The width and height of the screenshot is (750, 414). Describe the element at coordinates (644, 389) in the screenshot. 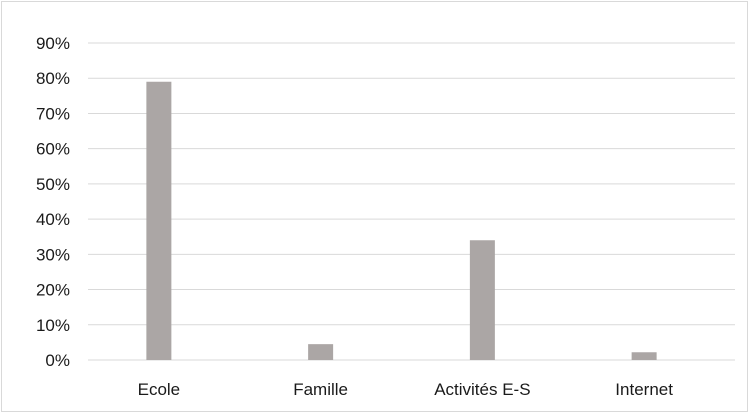

I see `category-label: Internet` at that location.